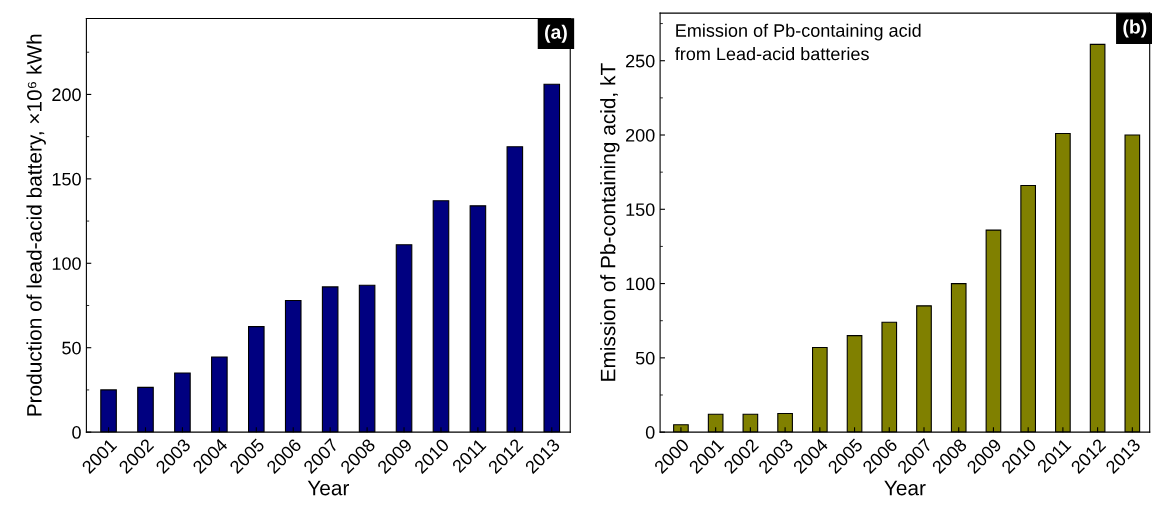  I want to click on y-axis-title: Emission of Pb-containing acid, kT, so click(610, 222).